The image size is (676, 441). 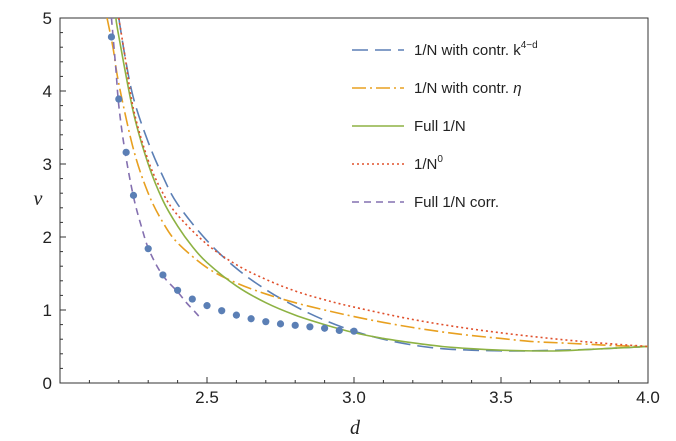 I want to click on y-axis-label: ν, so click(x=38, y=199).